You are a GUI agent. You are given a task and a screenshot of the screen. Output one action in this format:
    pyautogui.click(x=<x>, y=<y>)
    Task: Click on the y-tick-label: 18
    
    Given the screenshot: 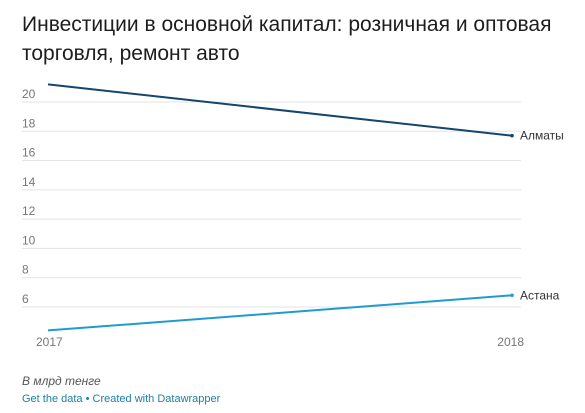 What is the action you would take?
    pyautogui.click(x=29, y=123)
    